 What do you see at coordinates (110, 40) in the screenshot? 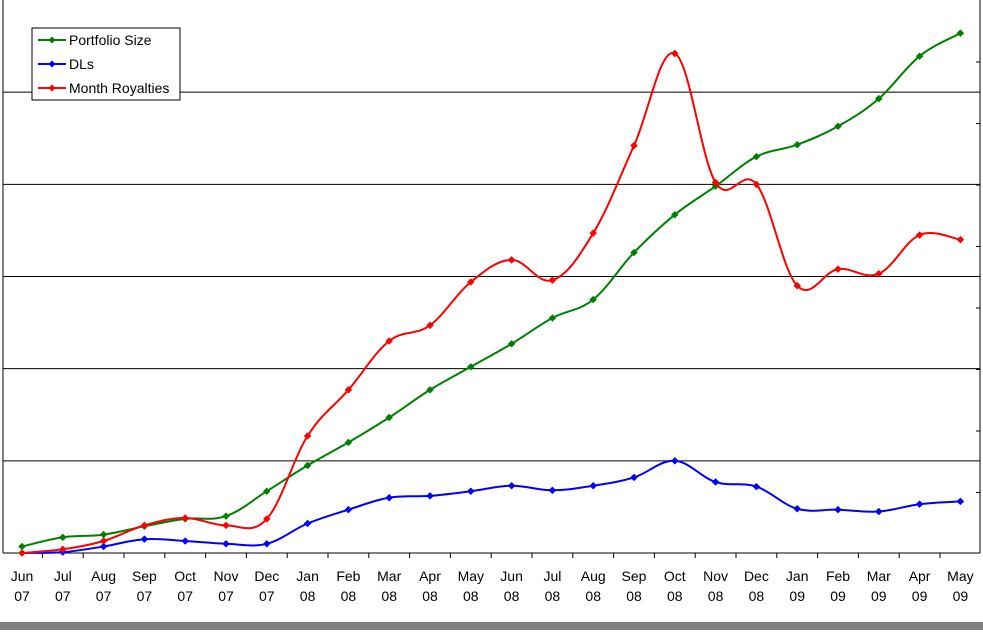
I see `legend-label: Portfolio Size` at bounding box center [110, 40].